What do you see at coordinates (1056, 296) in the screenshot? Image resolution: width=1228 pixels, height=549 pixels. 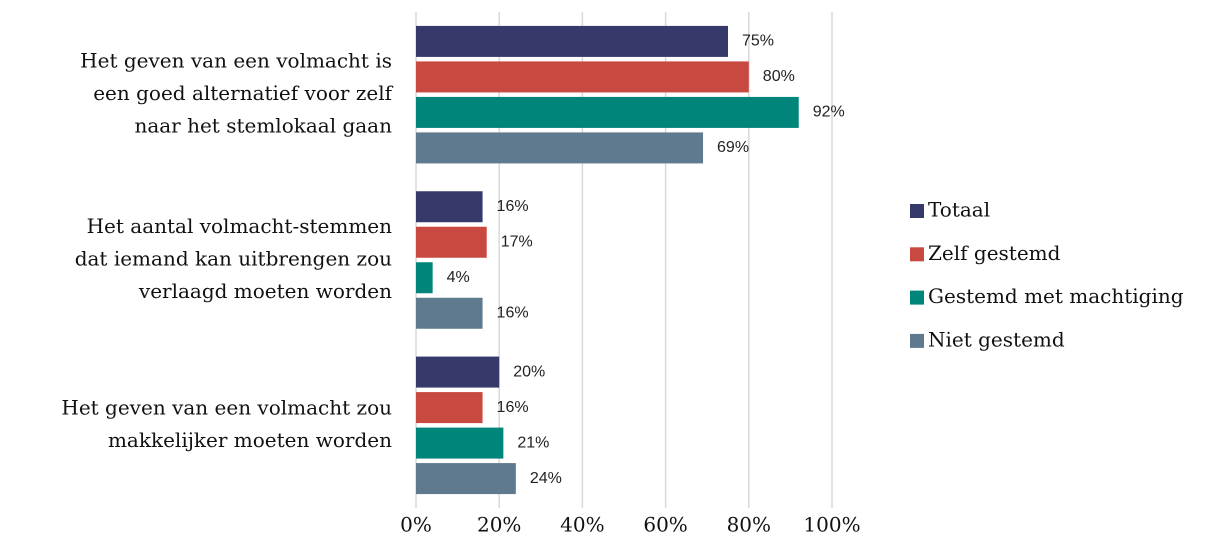 I see `legend-label: Gestemd met machtiging` at bounding box center [1056, 296].